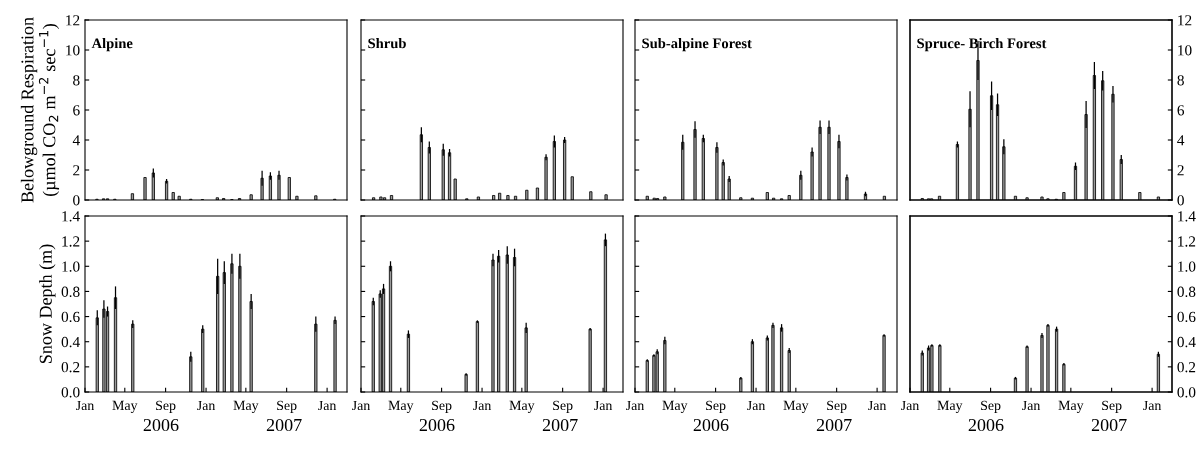 The height and width of the screenshot is (452, 1202). What do you see at coordinates (1185, 50) in the screenshot?
I see `y2-tick-label: 10` at bounding box center [1185, 50].